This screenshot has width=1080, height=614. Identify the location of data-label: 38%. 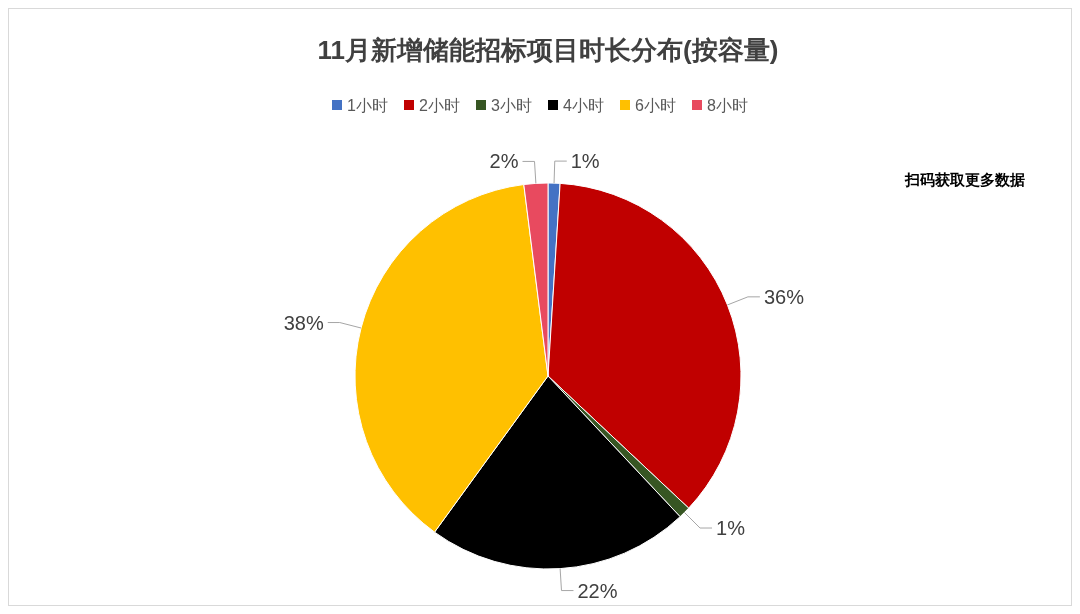
(303, 322).